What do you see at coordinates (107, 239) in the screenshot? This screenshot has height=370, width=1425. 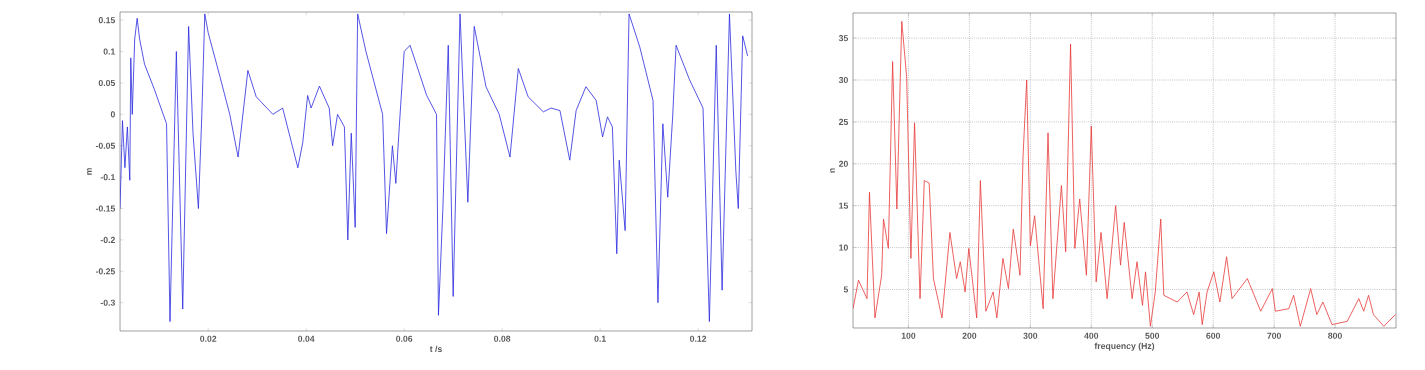 I see `y-tick-label: -0.2` at bounding box center [107, 239].